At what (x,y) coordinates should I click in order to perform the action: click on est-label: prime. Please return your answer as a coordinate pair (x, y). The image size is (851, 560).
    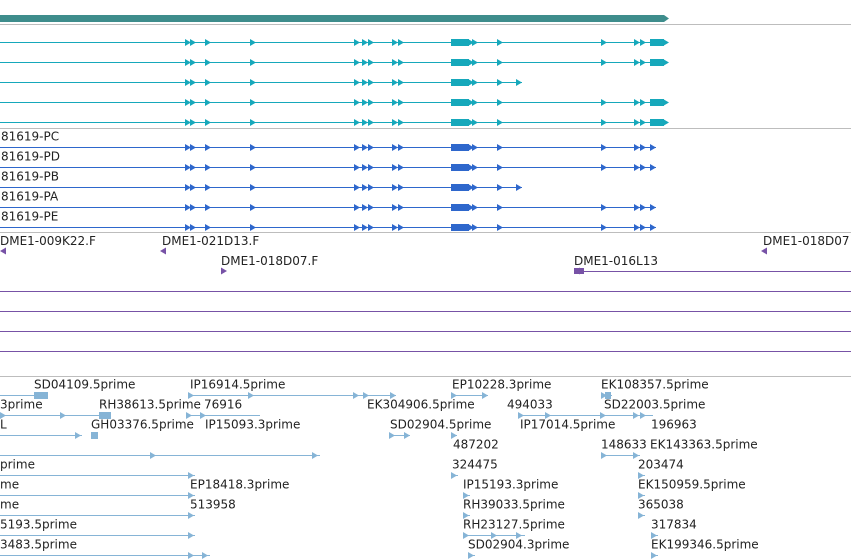
    Looking at the image, I should click on (17, 465).